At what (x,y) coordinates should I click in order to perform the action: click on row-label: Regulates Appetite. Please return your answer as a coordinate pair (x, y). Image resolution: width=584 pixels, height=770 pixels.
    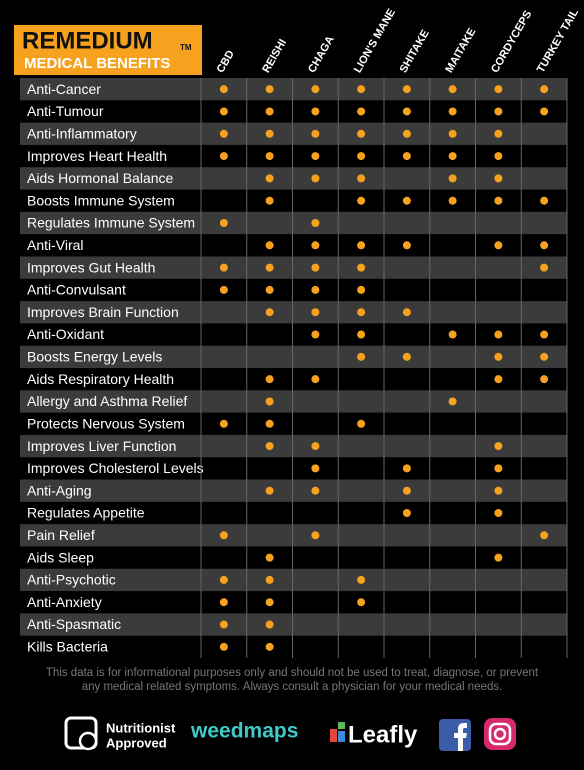
    Looking at the image, I should click on (86, 513).